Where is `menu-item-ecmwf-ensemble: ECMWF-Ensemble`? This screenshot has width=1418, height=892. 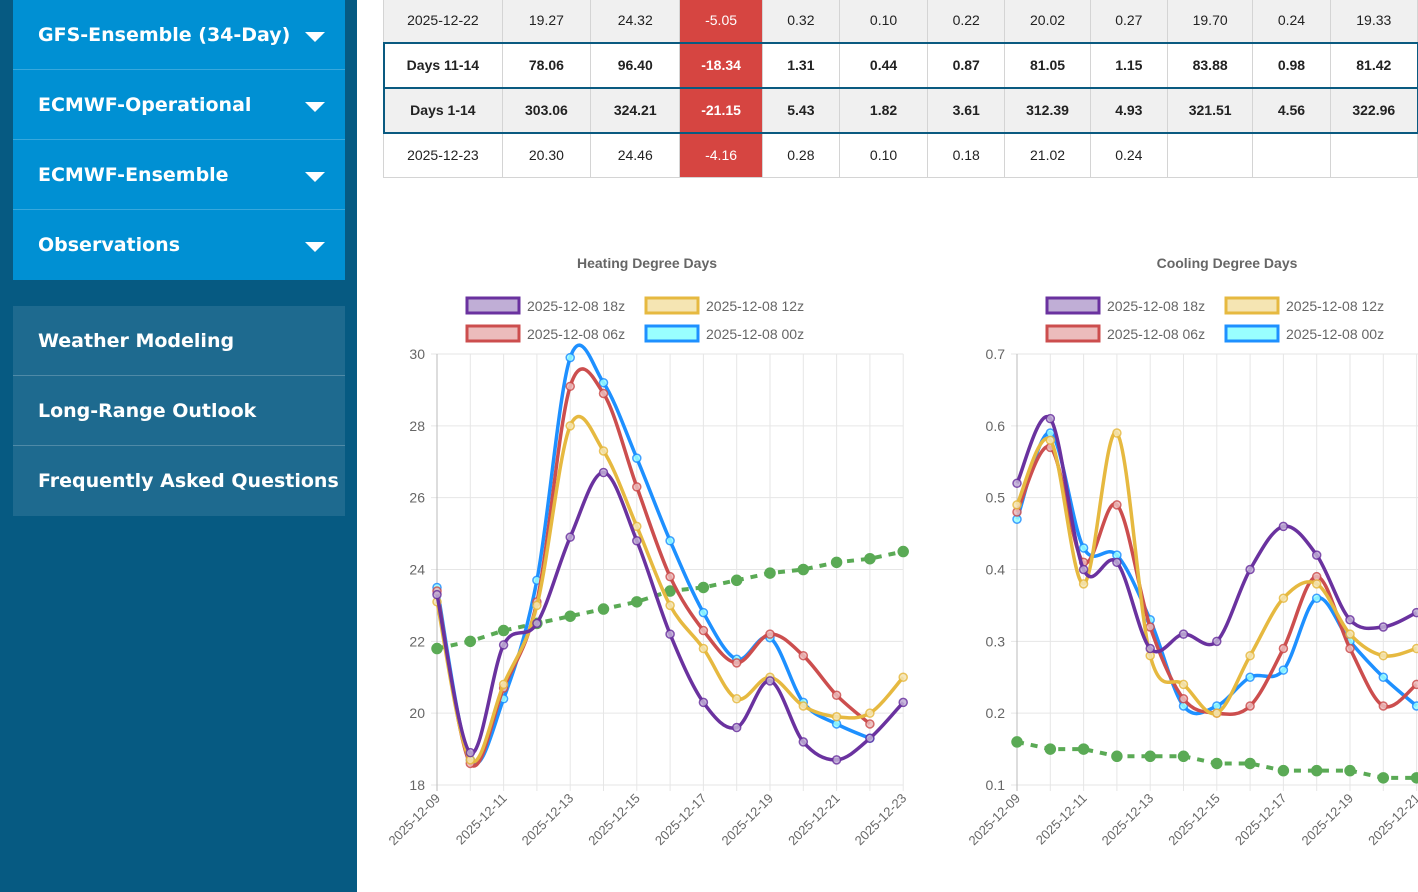
menu-item-ecmwf-ensemble: ECMWF-Ensemble is located at coordinates (179, 175).